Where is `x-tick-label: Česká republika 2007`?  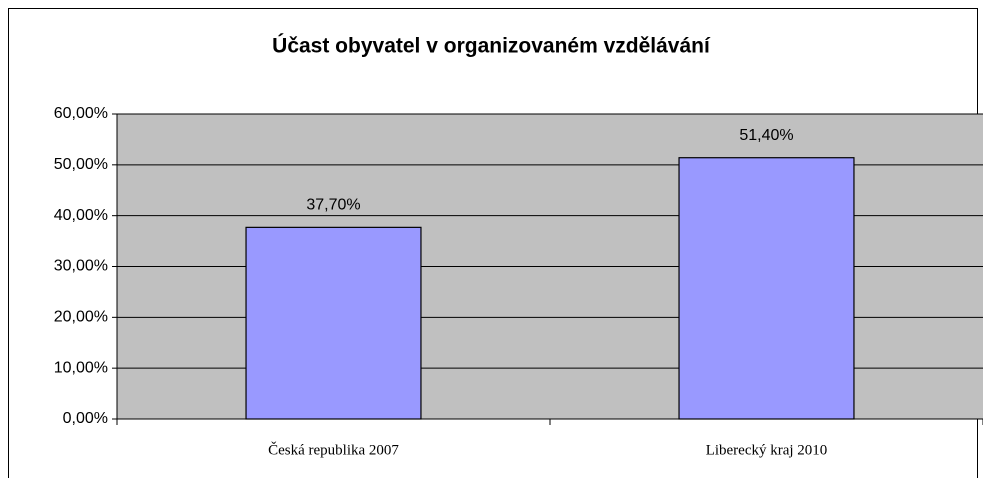
x-tick-label: Česká republika 2007 is located at coordinates (333, 449).